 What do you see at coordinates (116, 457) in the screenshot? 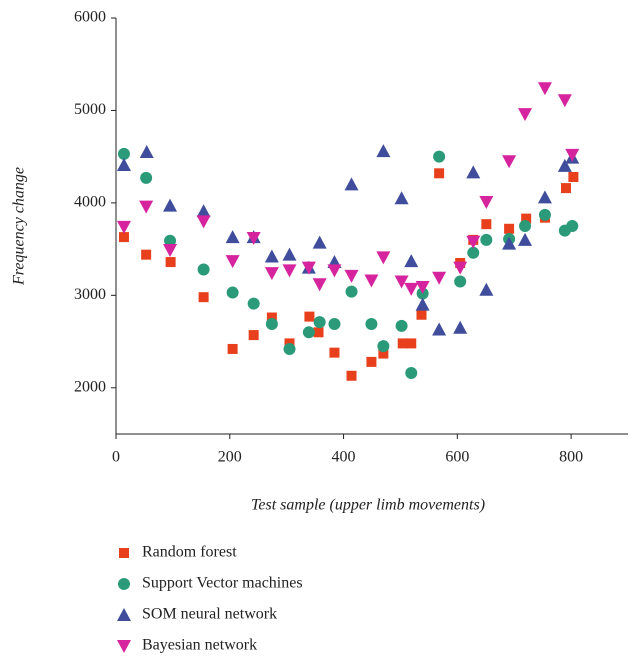
I see `x-tick-label: 0` at bounding box center [116, 457].